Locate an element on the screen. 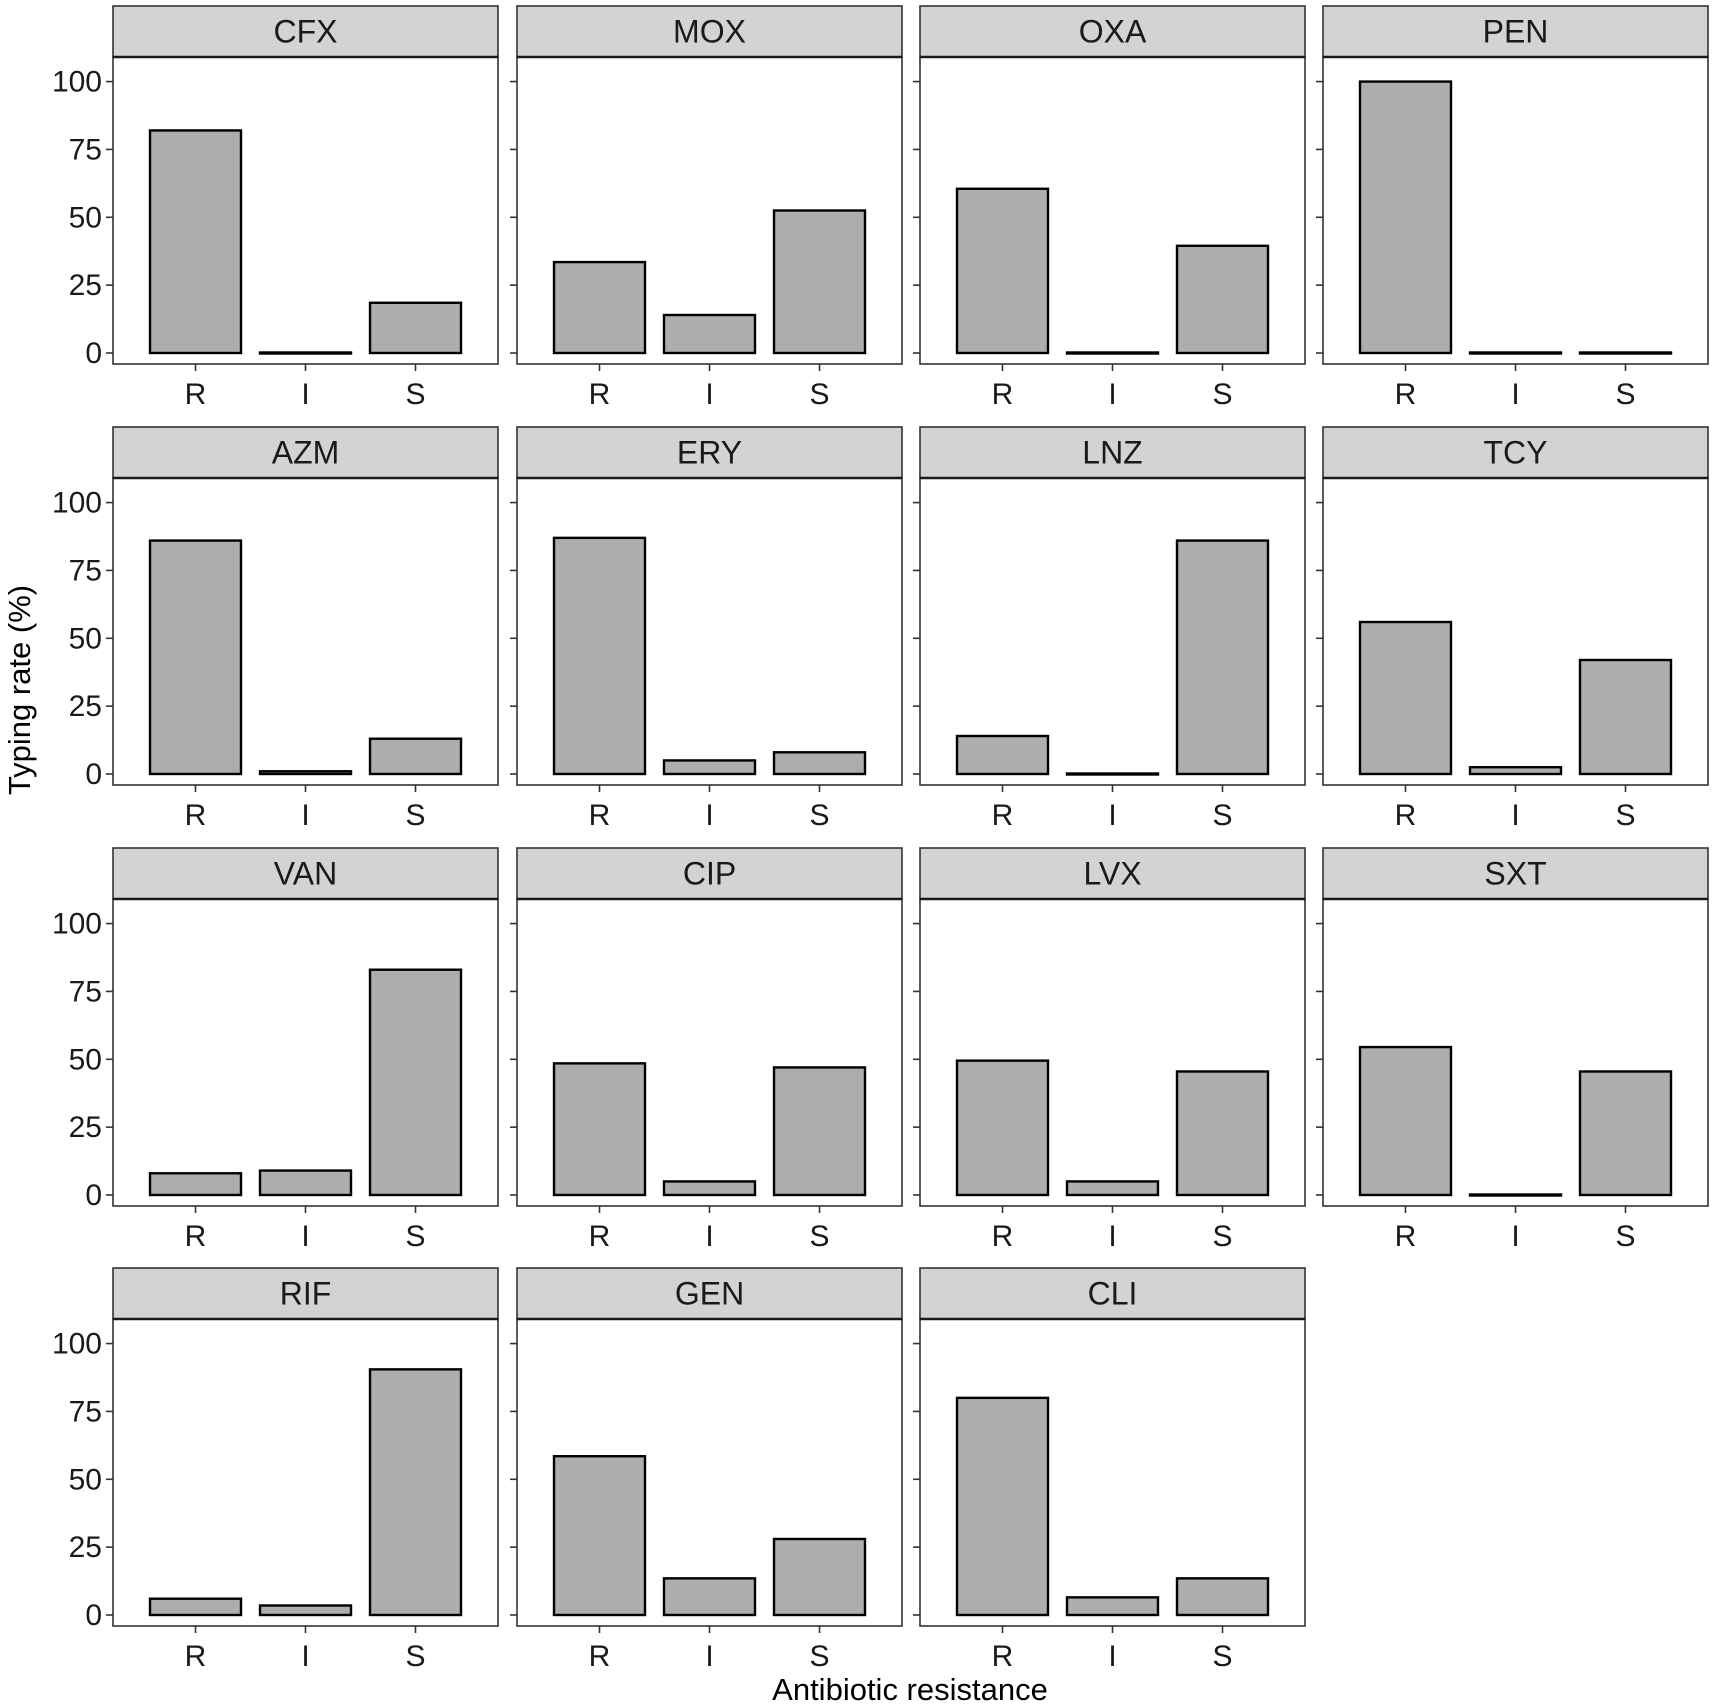 Image resolution: width=1713 pixels, height=1705 pixels. panel-title: SXT is located at coordinates (1515, 874).